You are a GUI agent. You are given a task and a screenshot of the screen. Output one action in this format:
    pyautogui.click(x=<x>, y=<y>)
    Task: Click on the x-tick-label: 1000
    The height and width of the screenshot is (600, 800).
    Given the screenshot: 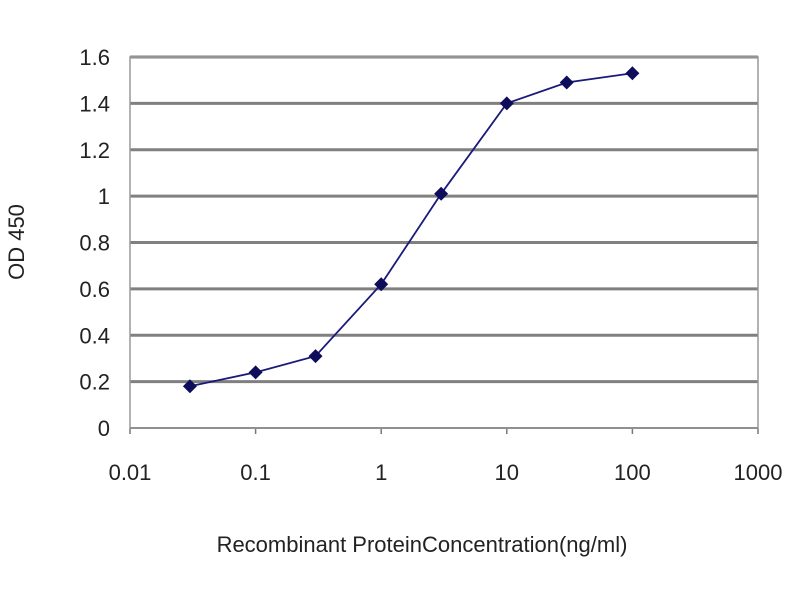 What is the action you would take?
    pyautogui.click(x=758, y=472)
    